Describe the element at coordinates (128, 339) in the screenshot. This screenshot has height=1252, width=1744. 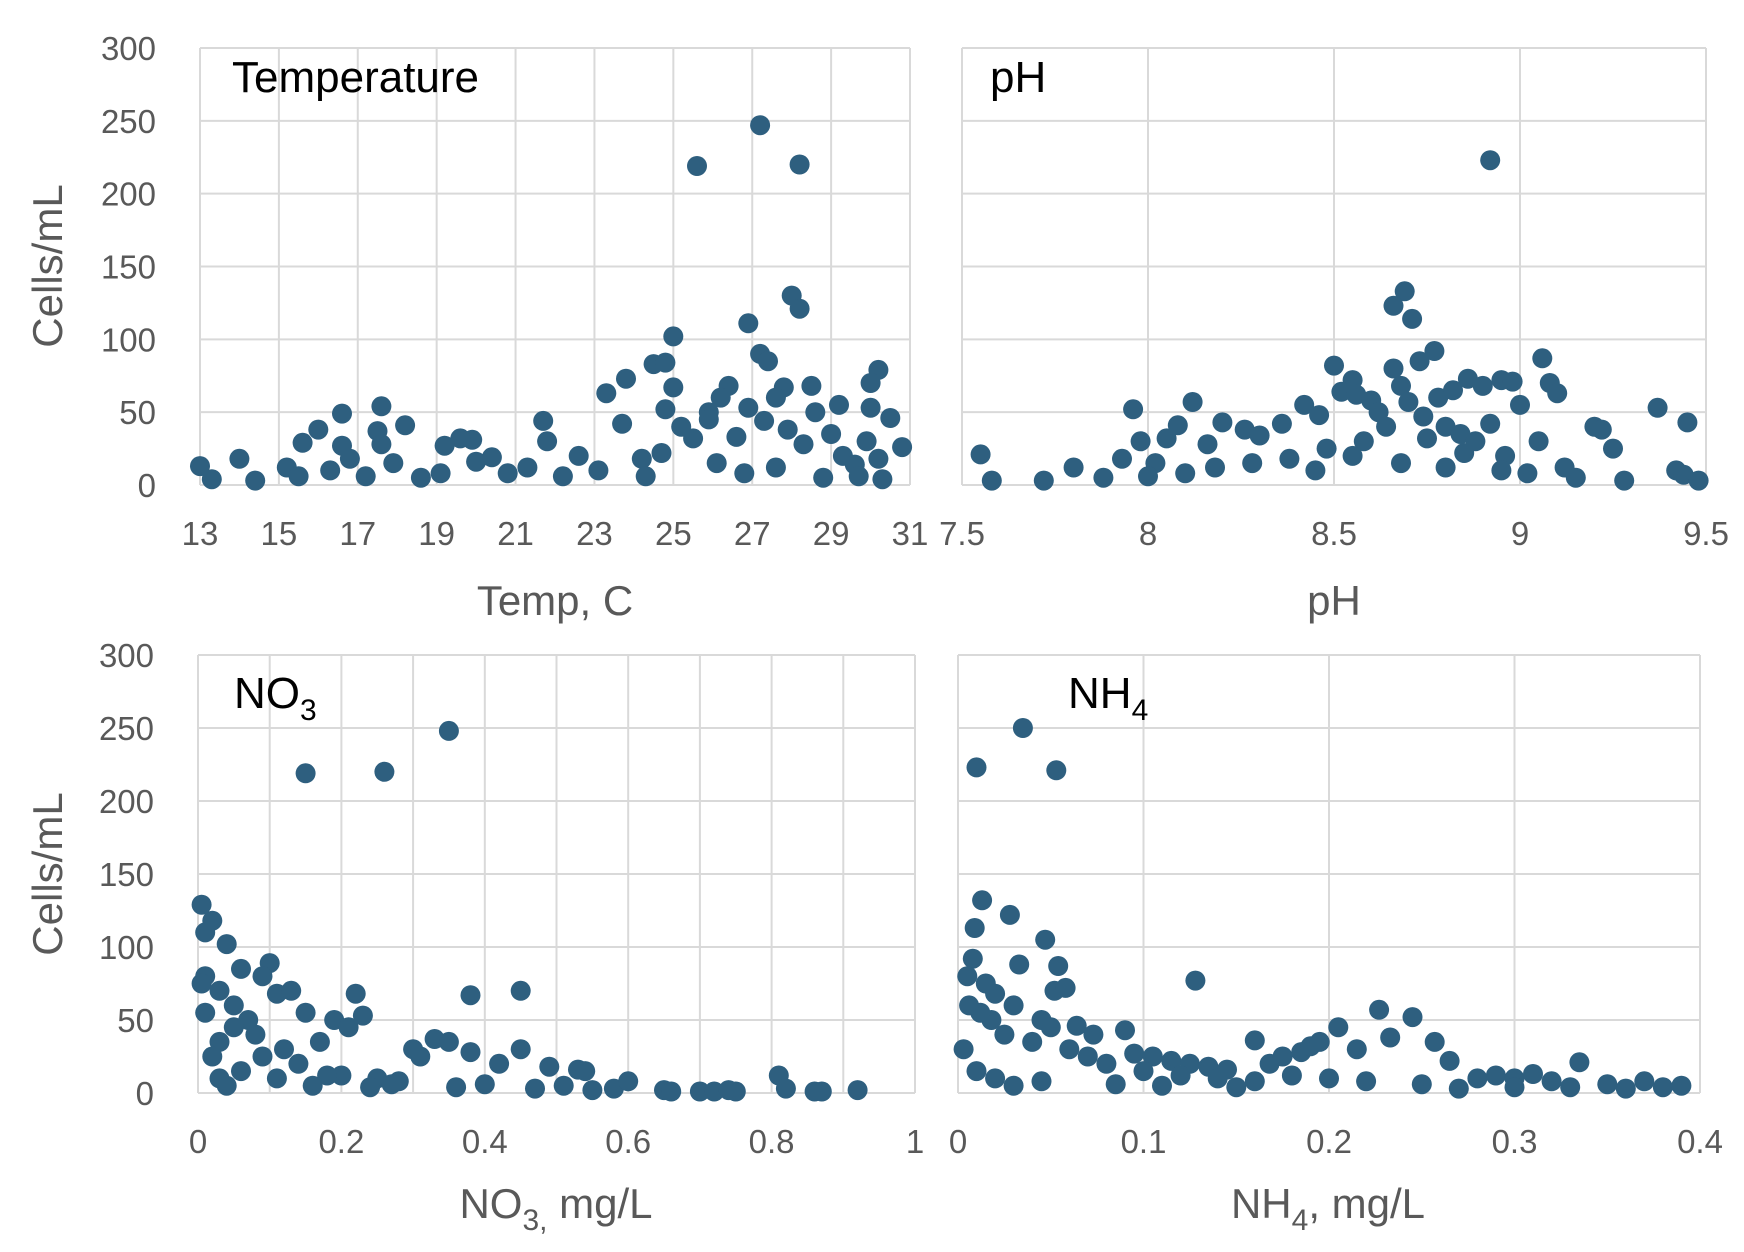
I see `temperature-y-tick-label: 100` at that location.